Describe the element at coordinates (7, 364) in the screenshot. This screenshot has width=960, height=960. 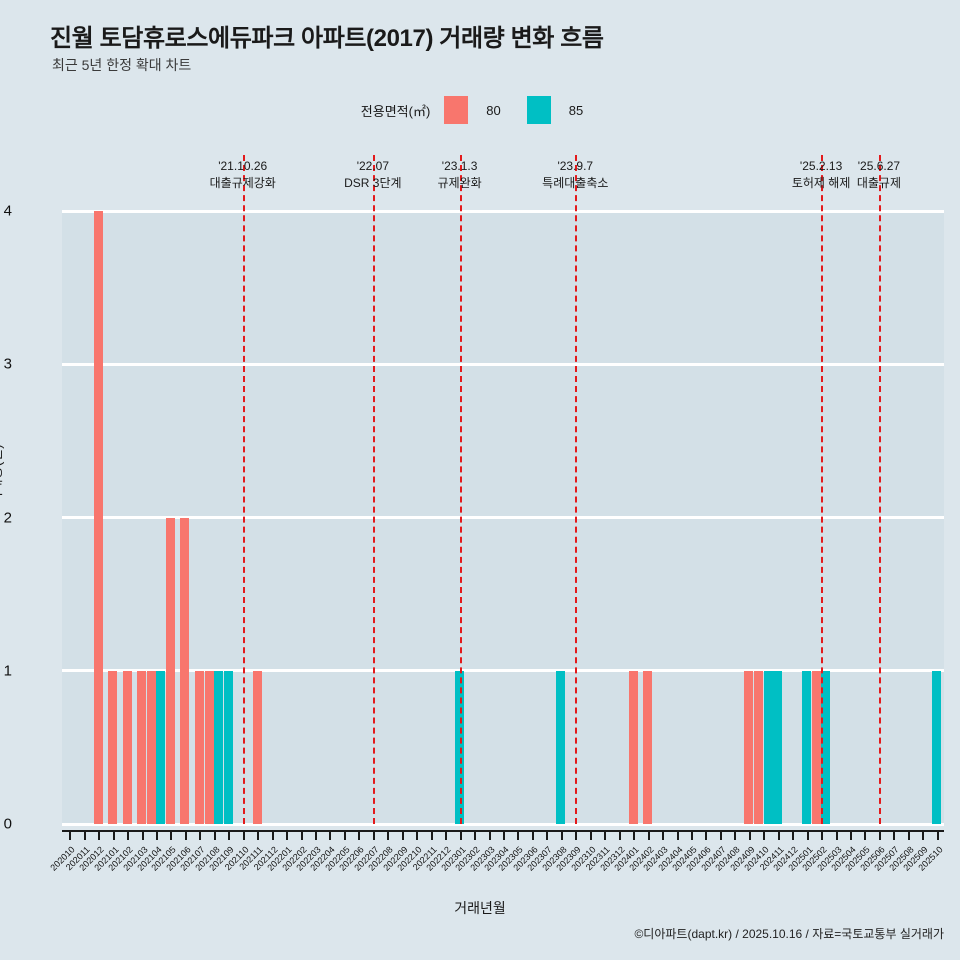
I see `y-axis-tick-label: 3` at that location.